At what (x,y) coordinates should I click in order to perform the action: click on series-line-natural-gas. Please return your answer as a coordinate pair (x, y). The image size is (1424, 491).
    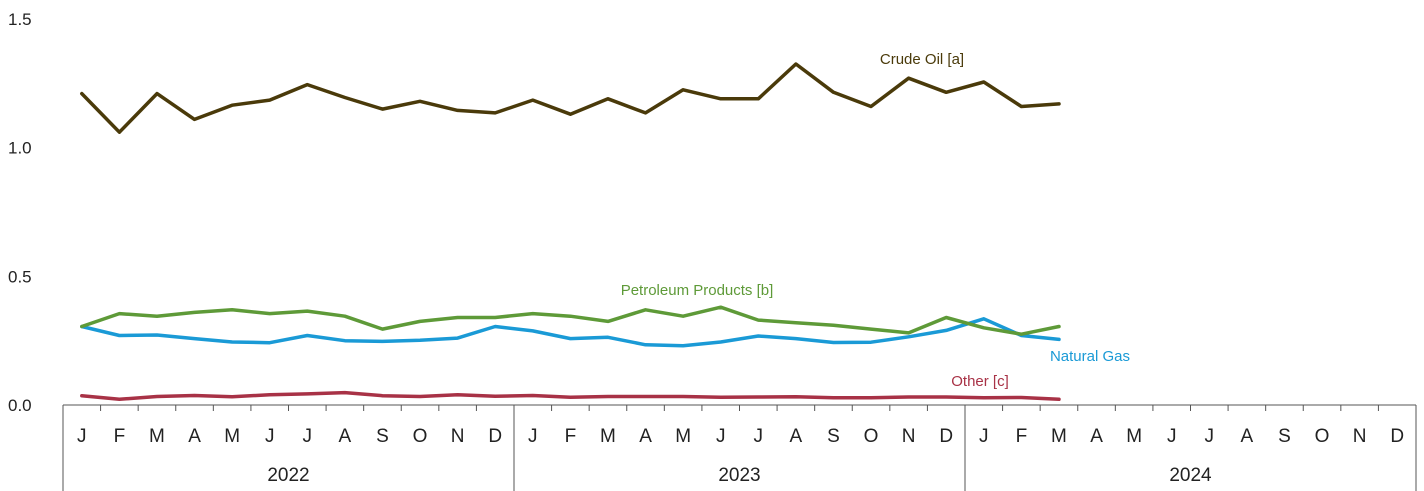
    Looking at the image, I should click on (570, 332).